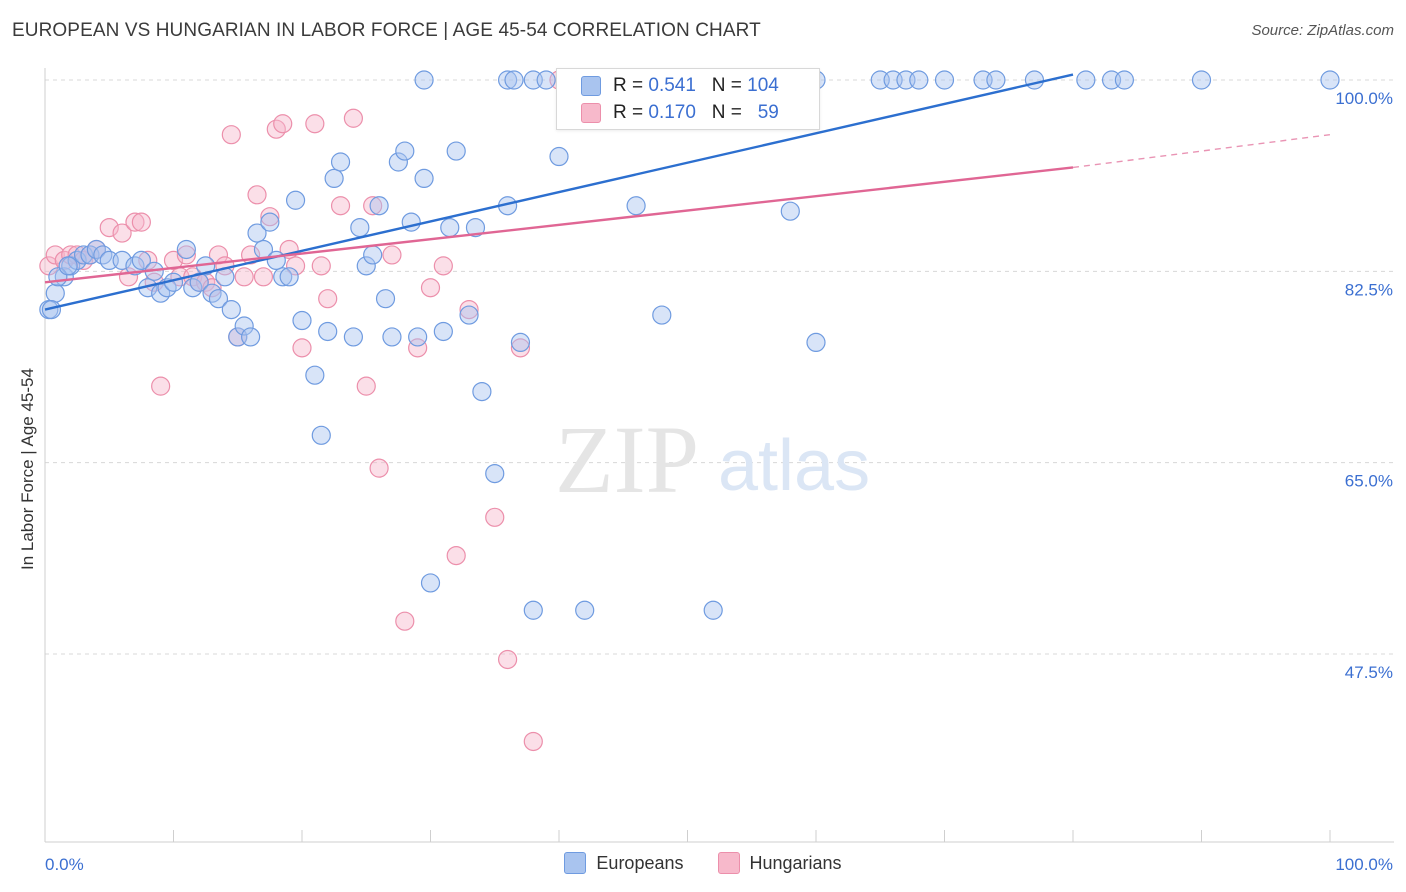  I want to click on stats-row-europeans: R = 0.541 N = 104, so click(680, 86).